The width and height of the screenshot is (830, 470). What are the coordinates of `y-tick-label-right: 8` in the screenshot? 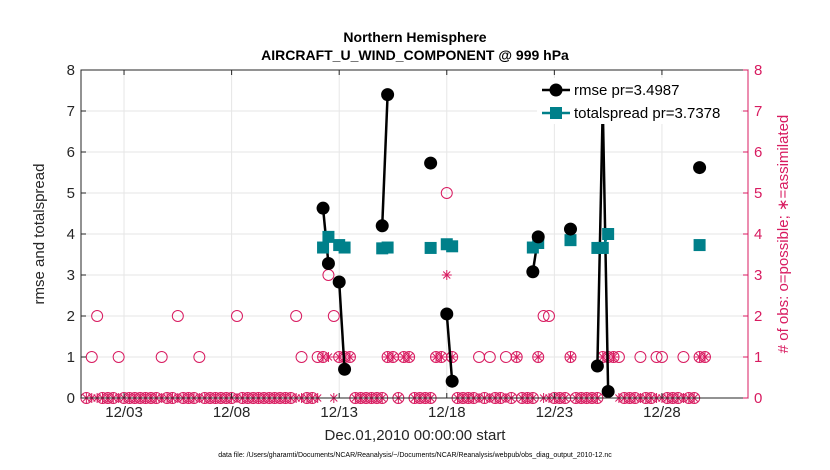 It's located at (758, 70).